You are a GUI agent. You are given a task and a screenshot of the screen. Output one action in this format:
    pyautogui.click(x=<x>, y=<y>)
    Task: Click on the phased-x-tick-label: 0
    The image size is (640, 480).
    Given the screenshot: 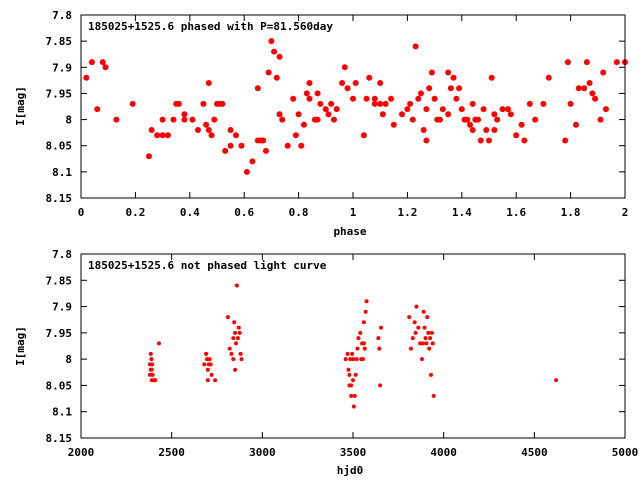 What is the action you would take?
    pyautogui.click(x=81, y=212)
    